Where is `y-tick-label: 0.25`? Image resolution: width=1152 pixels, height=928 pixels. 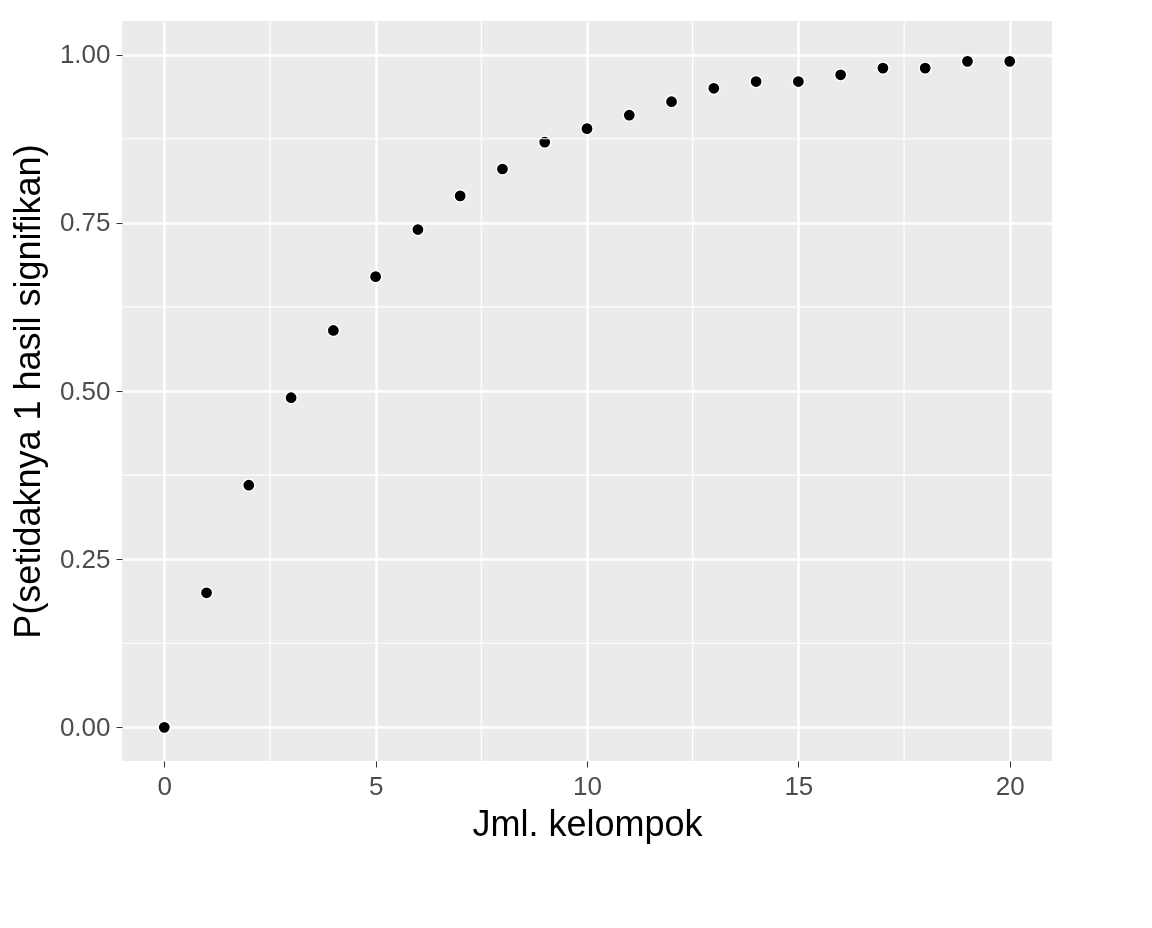 y-tick-label: 0.25 is located at coordinates (85, 558).